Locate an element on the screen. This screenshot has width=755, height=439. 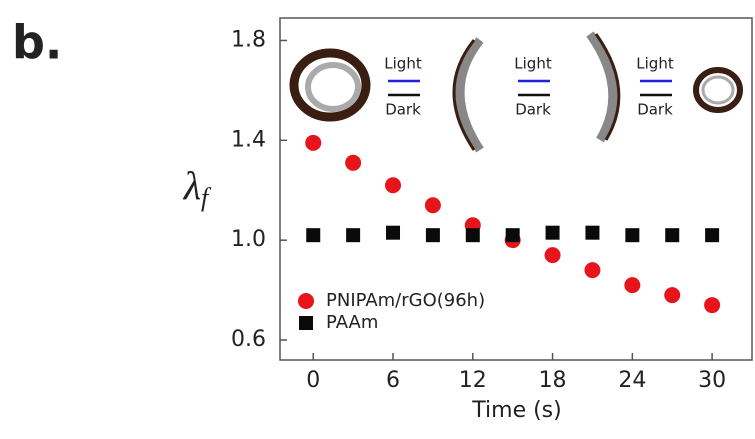
x-tick-label: 12 is located at coordinates (473, 380).